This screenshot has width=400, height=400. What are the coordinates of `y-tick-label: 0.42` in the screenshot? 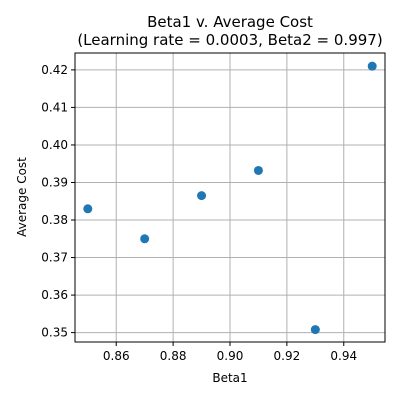 It's located at (54, 70).